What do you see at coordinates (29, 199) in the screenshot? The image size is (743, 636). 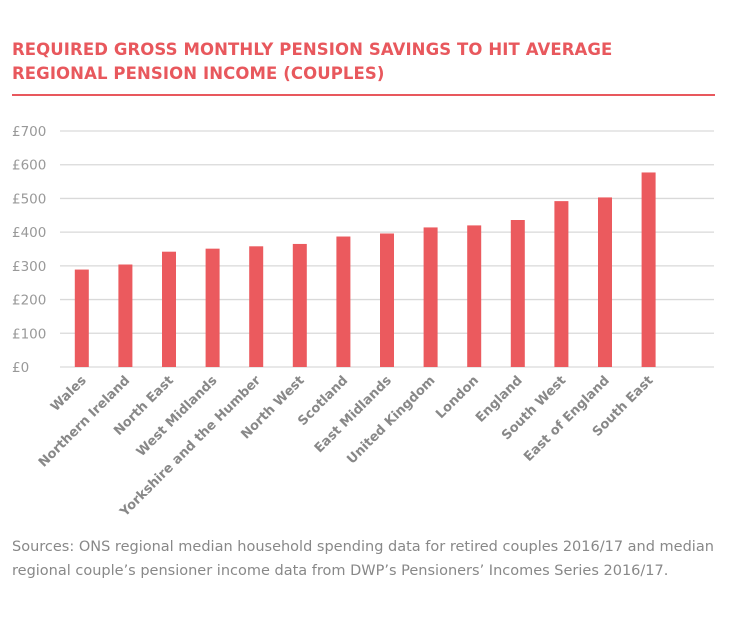 I see `y-tick-label: £500` at bounding box center [29, 199].